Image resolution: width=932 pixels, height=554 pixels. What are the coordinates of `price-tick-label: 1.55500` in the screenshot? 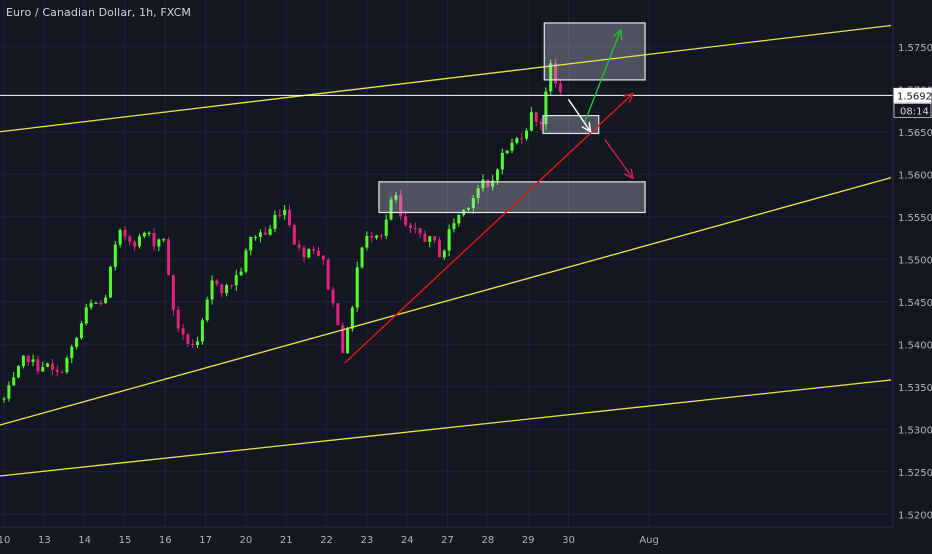 It's located at (915, 218).